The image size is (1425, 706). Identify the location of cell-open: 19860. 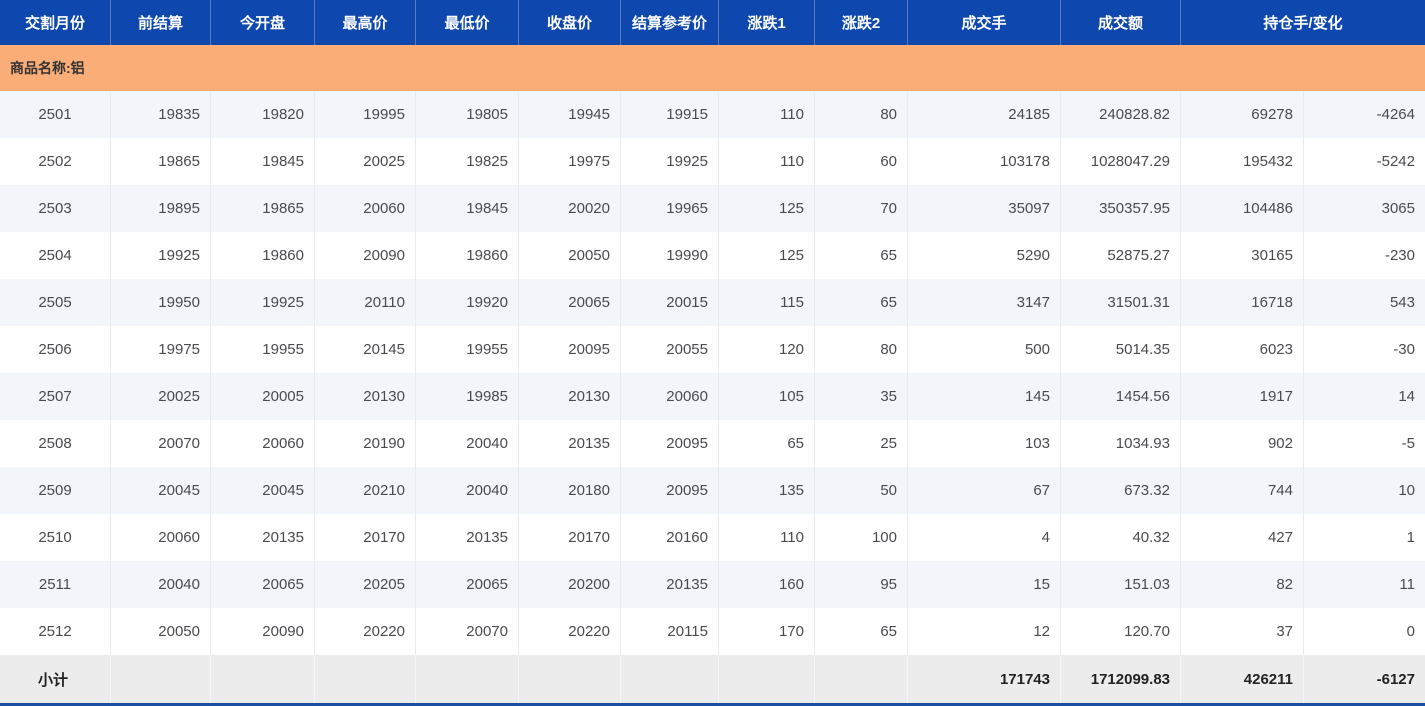
(262, 255).